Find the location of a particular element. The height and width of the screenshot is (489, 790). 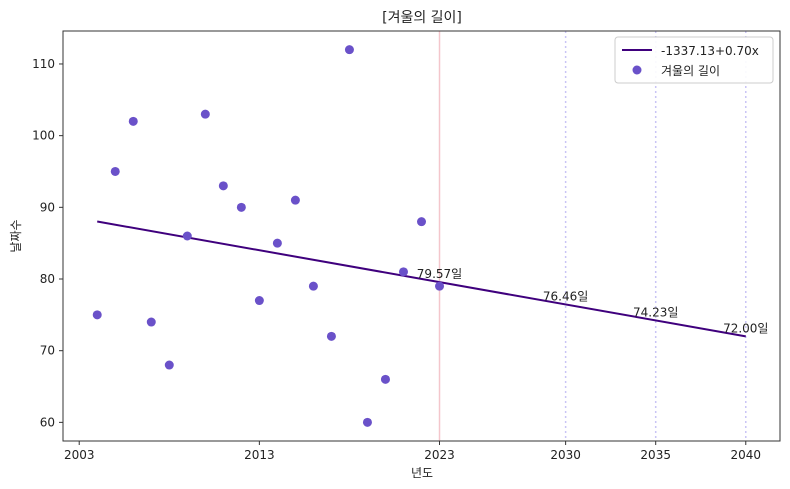

y-tick-label: 90 is located at coordinates (47, 207).